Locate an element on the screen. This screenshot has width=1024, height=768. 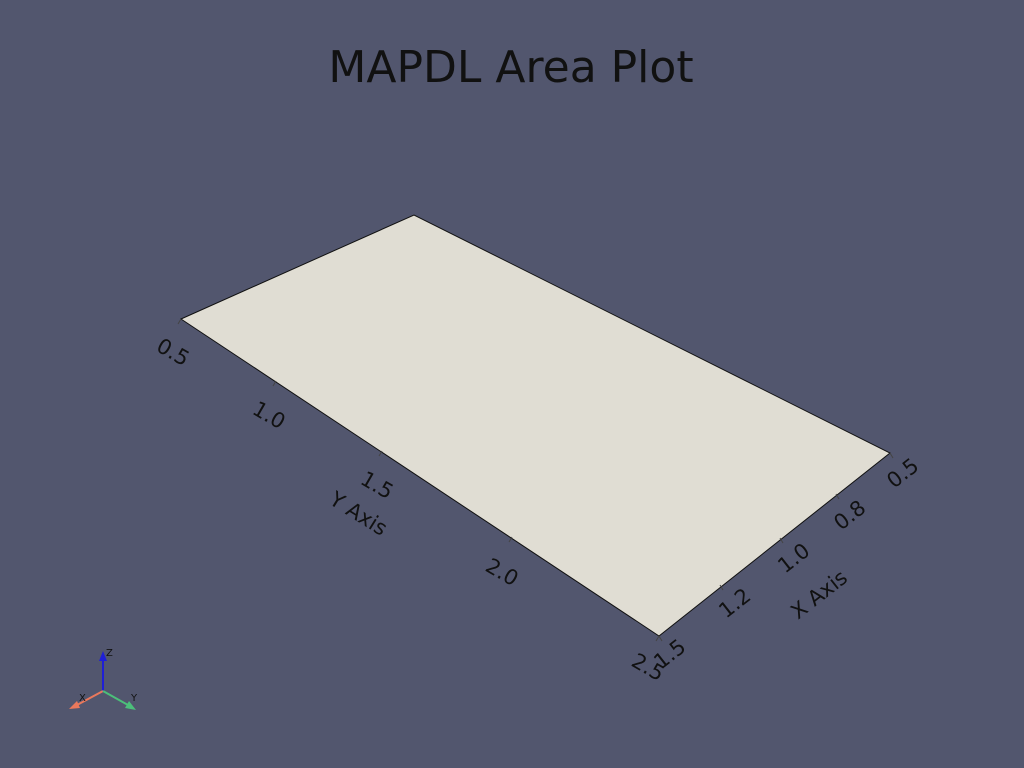
y-tick-label: 1.5 is located at coordinates (377, 485).